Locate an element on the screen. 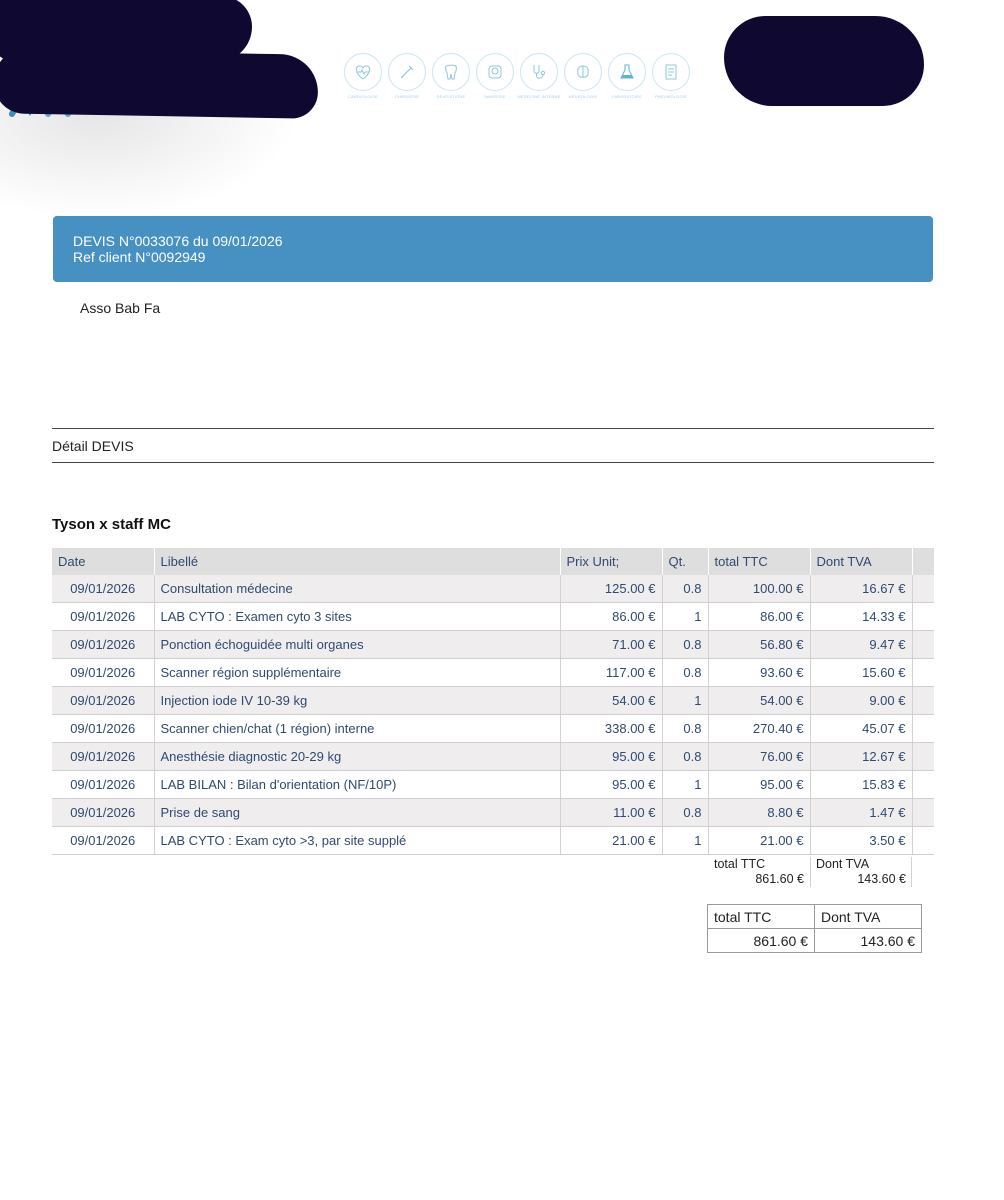 This screenshot has width=1004, height=1200. subtotal-ttc-value: 861.60 € is located at coordinates (779, 879).